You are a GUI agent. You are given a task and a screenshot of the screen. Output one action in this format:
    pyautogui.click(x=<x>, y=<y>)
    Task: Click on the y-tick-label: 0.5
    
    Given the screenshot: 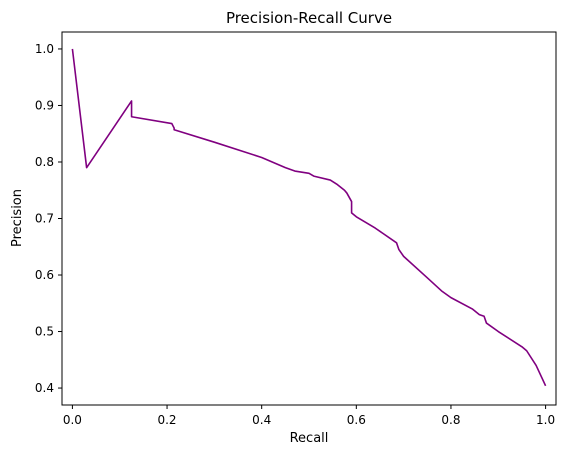 What is the action you would take?
    pyautogui.click(x=44, y=332)
    